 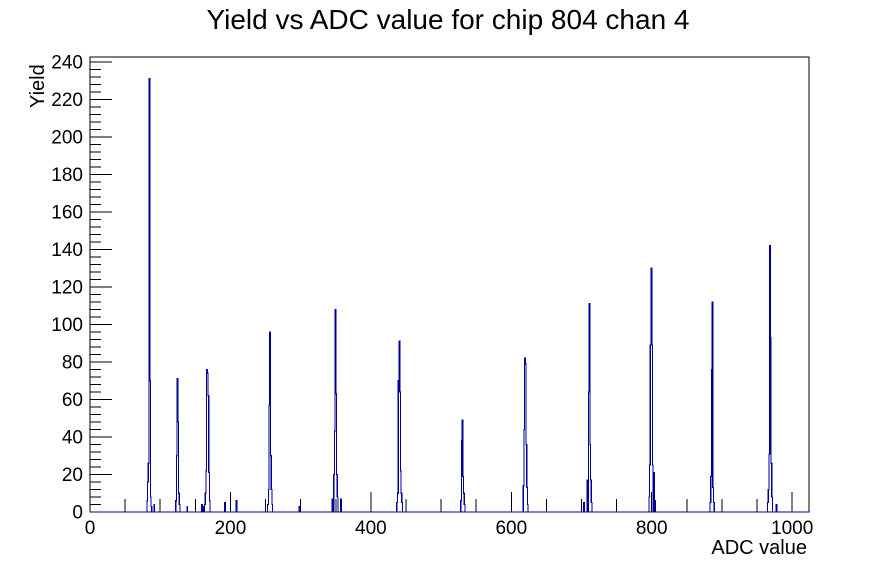 I want to click on y-tick-label: 60, so click(x=72, y=400).